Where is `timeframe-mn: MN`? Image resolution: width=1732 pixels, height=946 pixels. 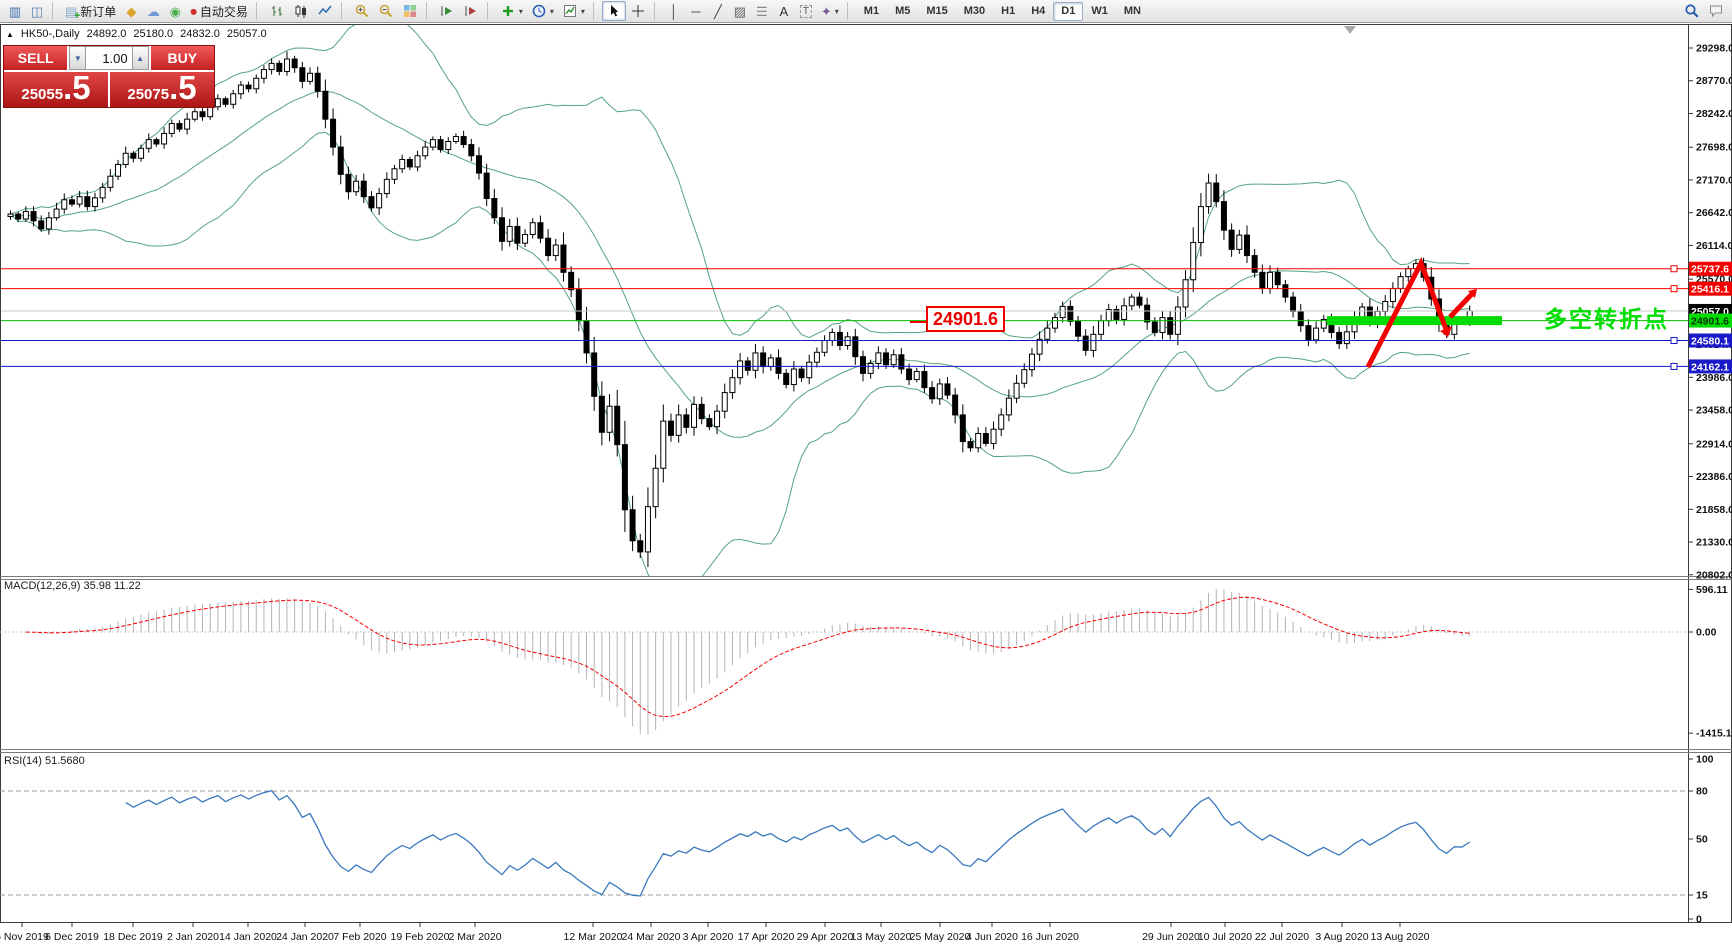 timeframe-mn: MN is located at coordinates (1132, 11).